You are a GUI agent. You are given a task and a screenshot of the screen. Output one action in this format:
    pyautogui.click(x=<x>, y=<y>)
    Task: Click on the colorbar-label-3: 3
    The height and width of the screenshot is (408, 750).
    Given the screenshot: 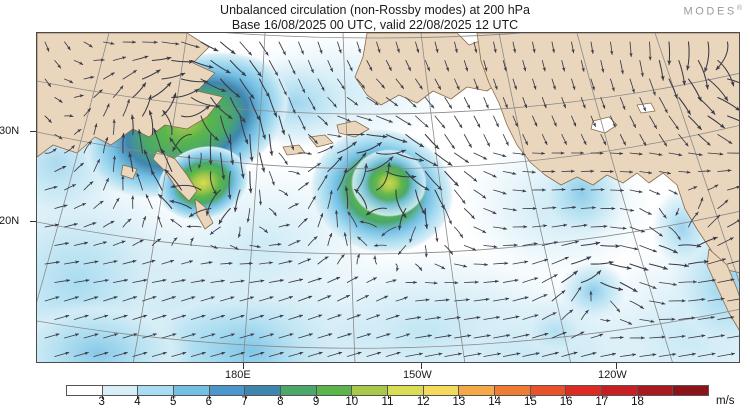 What is the action you would take?
    pyautogui.click(x=101, y=402)
    